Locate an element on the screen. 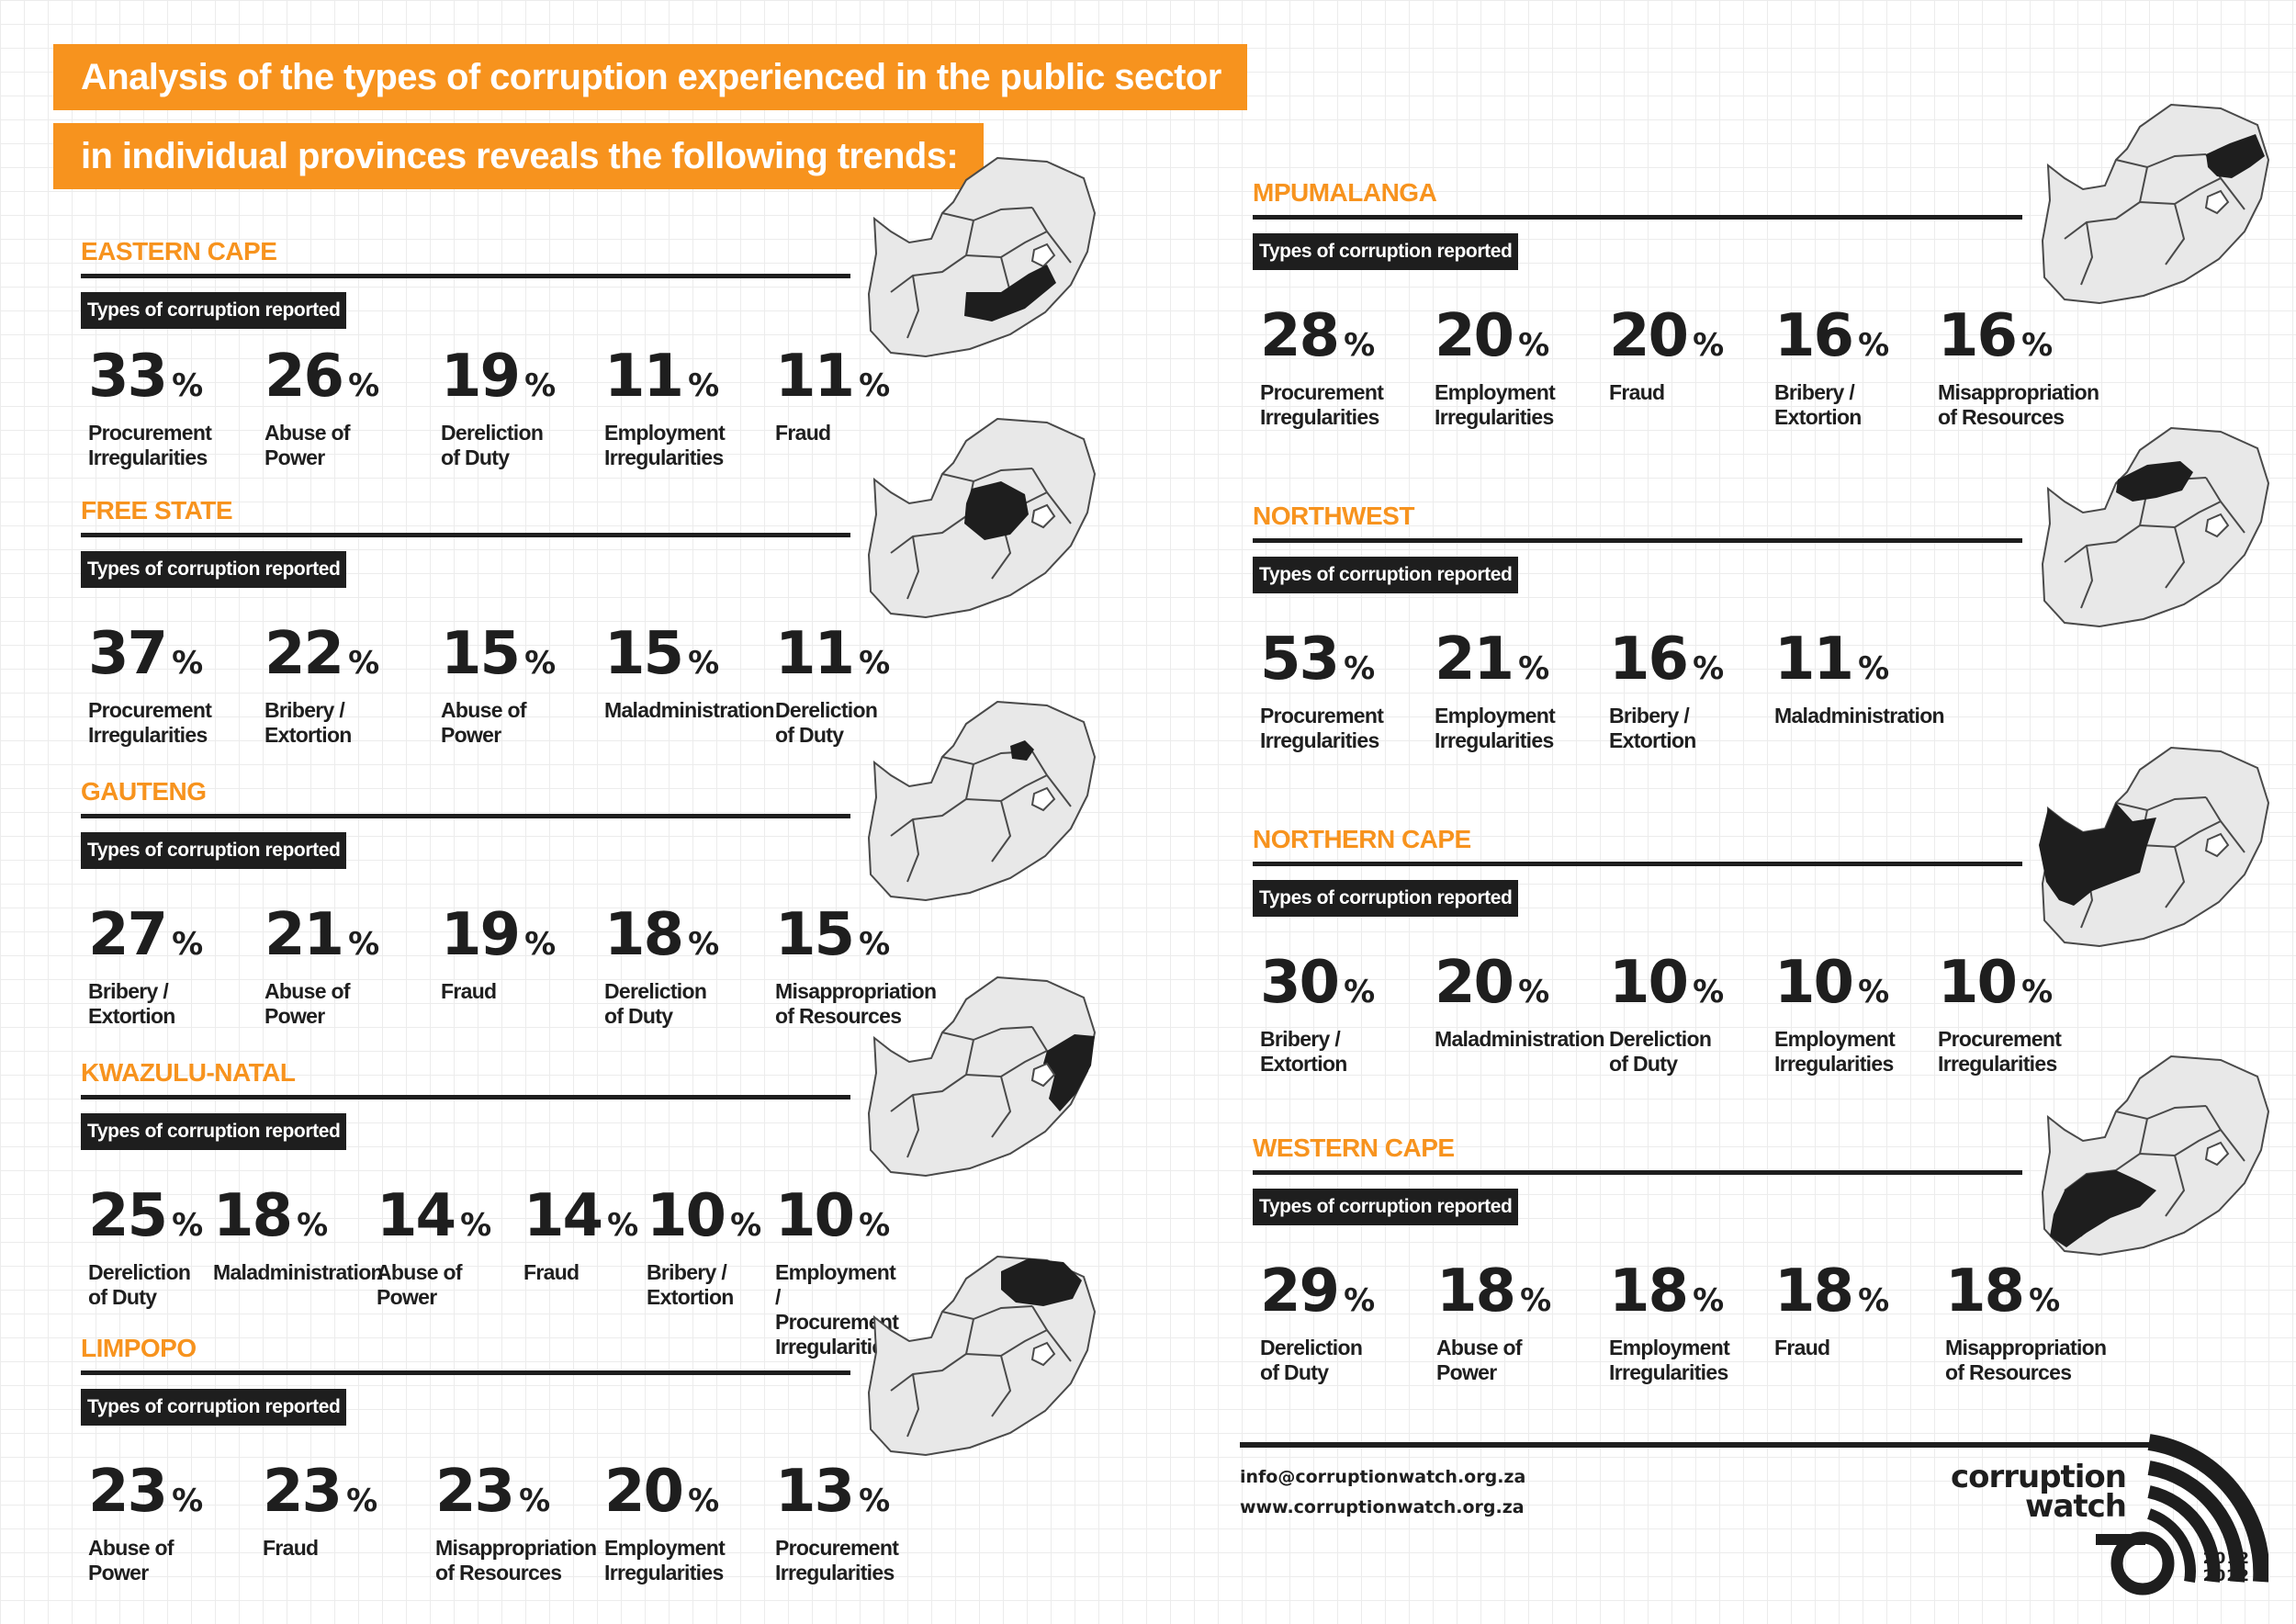 This screenshot has width=2296, height=1624. stat-item: 11% Dereliction of Duty is located at coordinates (833, 686).